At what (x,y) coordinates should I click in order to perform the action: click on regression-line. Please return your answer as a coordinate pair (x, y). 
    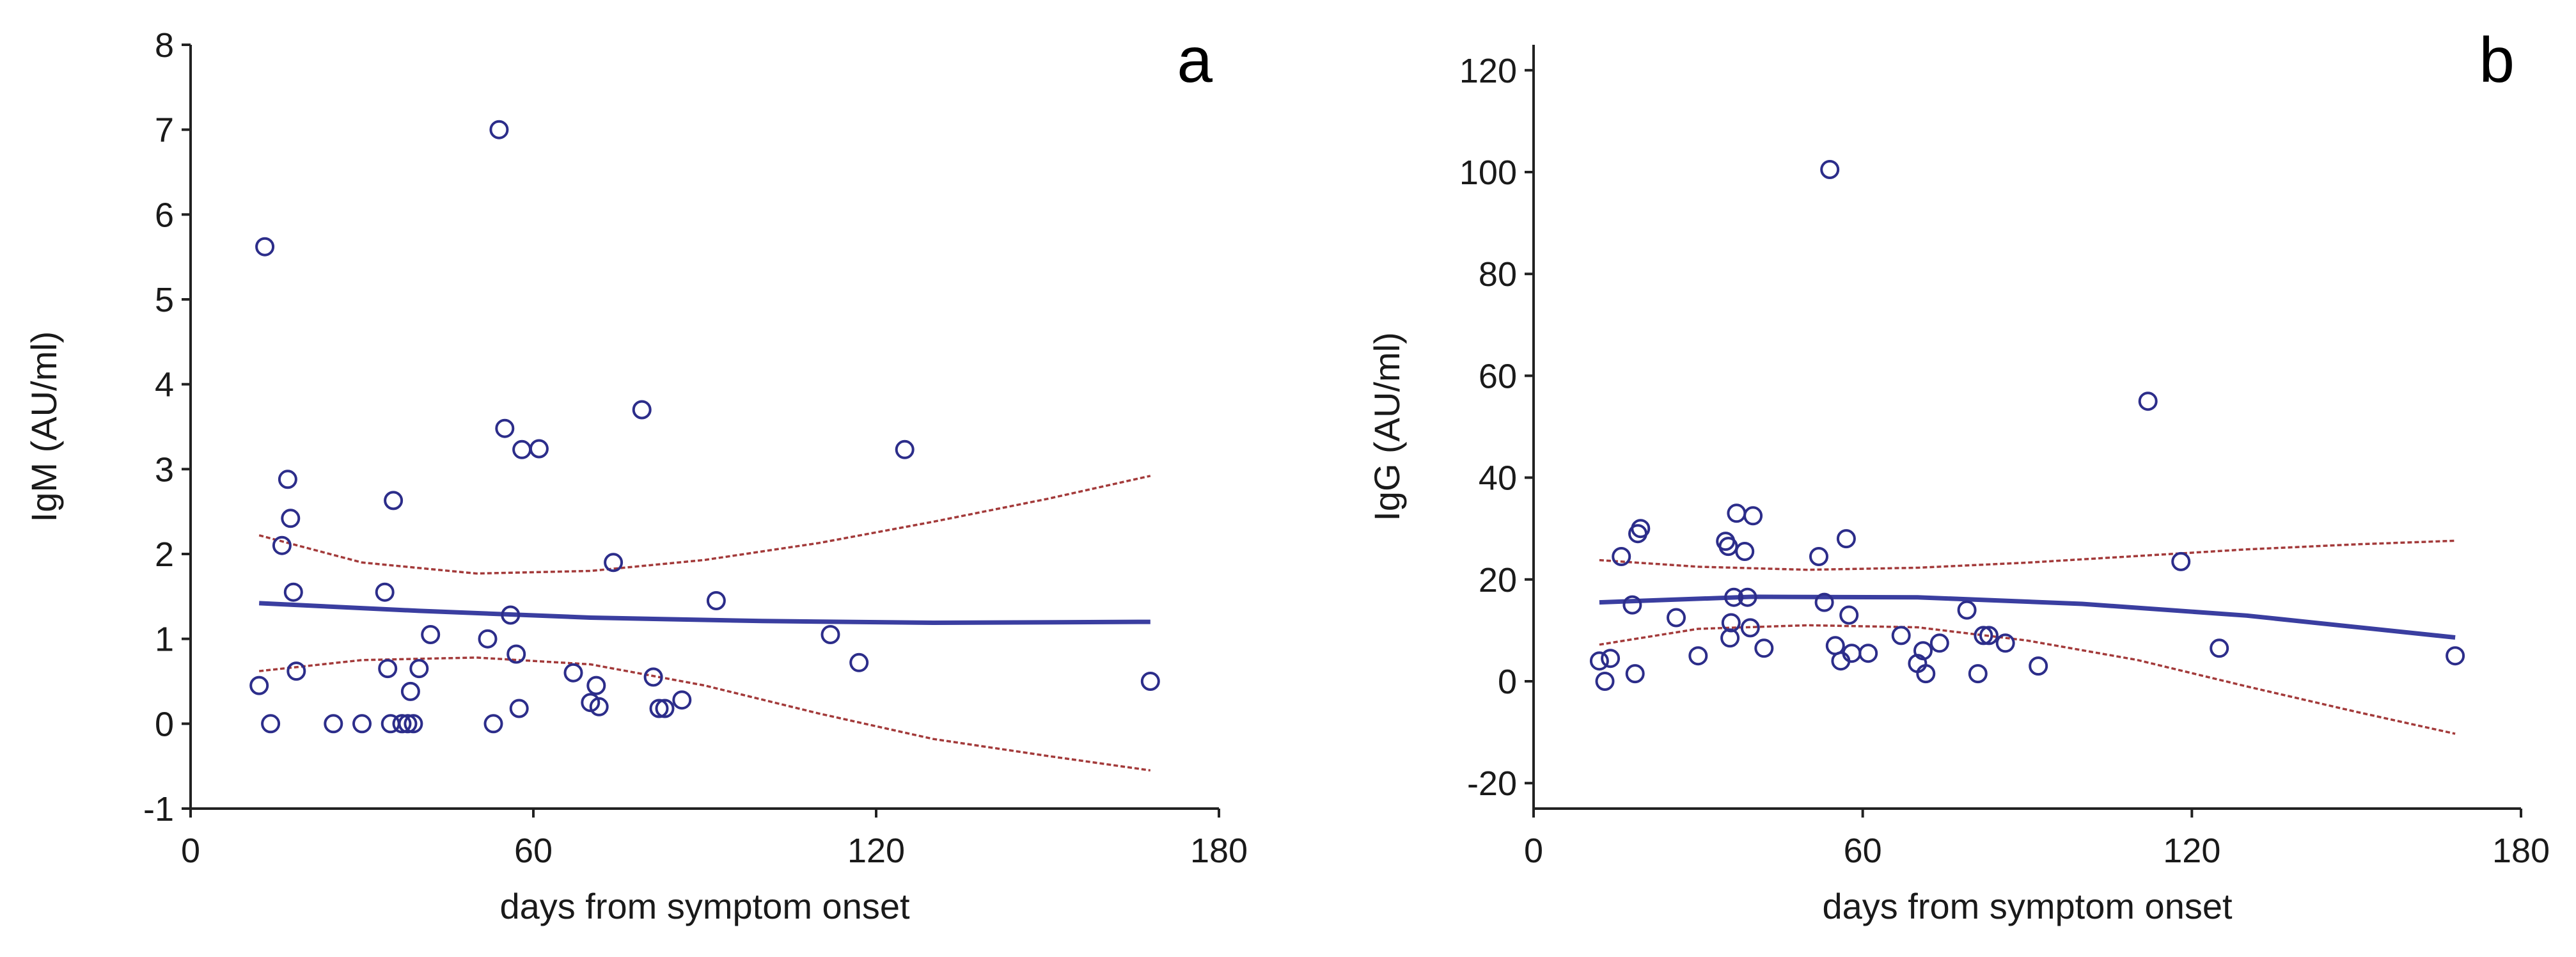
    Looking at the image, I should click on (2027, 617).